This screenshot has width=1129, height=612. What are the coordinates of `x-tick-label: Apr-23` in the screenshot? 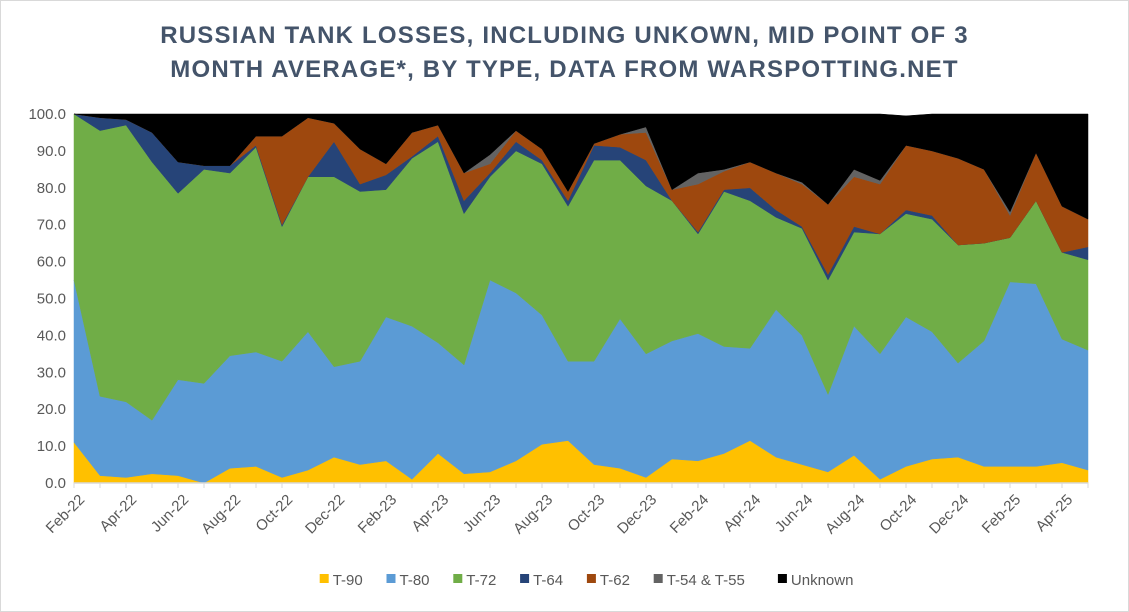 It's located at (430, 513).